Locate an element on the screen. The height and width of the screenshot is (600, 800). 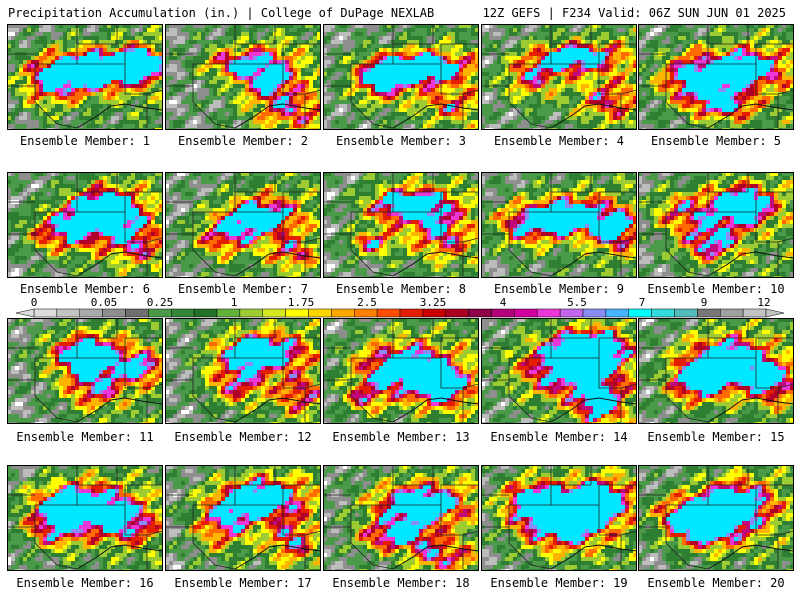
colorbar: 0 0.05 0.25 1 1.75 2.5 3.25 4 5.5 7 9 12 is located at coordinates (400, 307).